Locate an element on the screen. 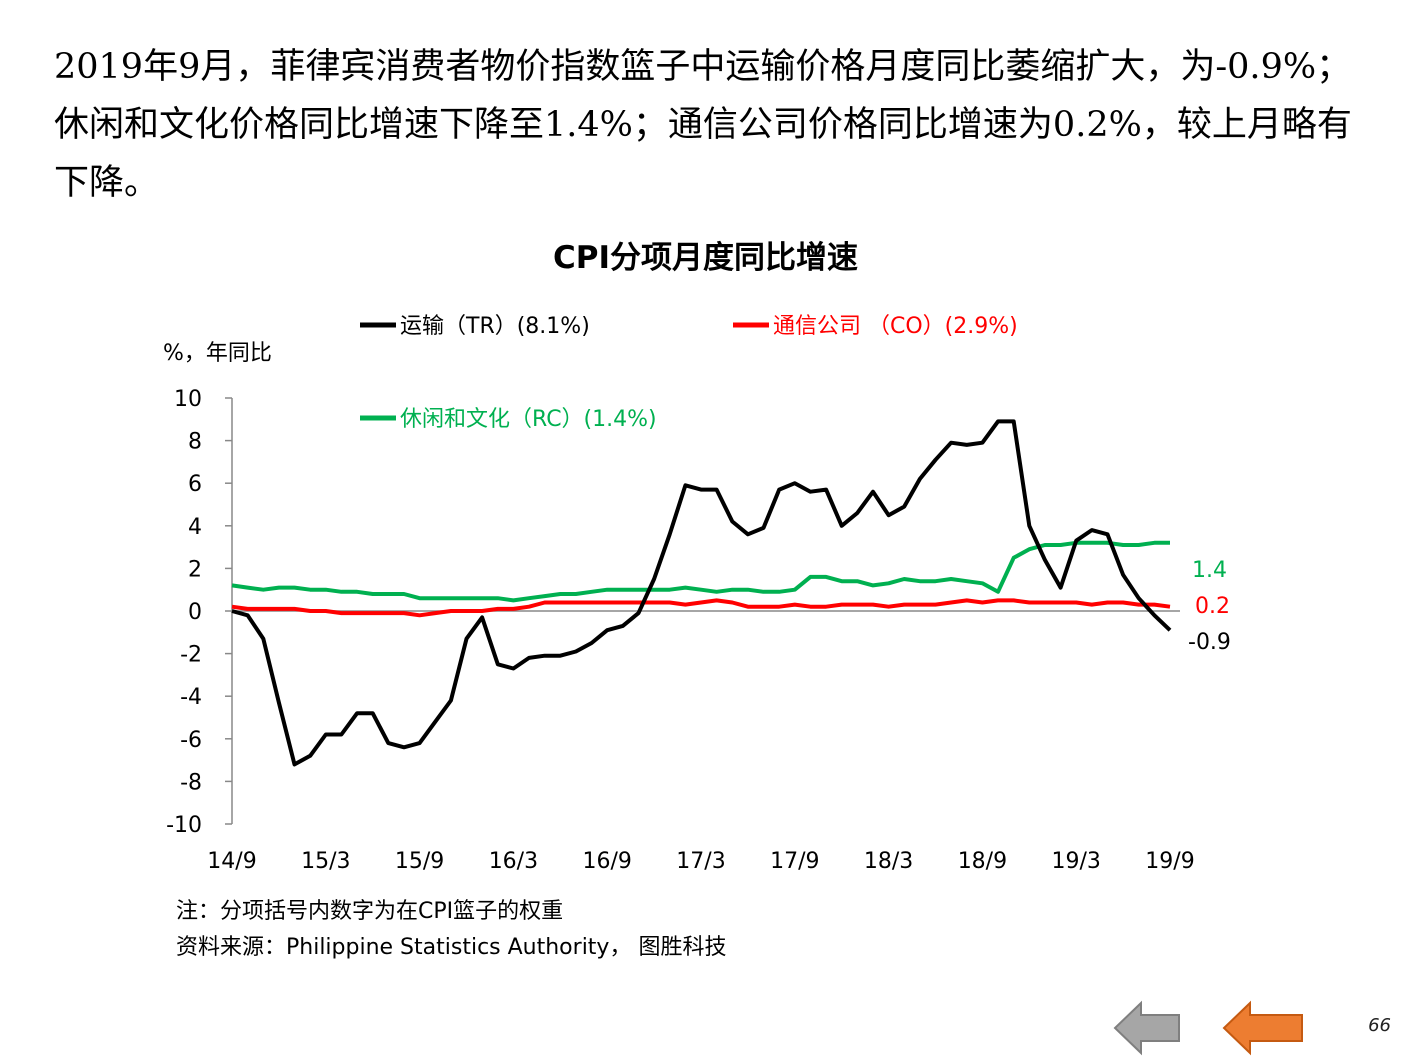  y-tick-label: -2 is located at coordinates (191, 655).